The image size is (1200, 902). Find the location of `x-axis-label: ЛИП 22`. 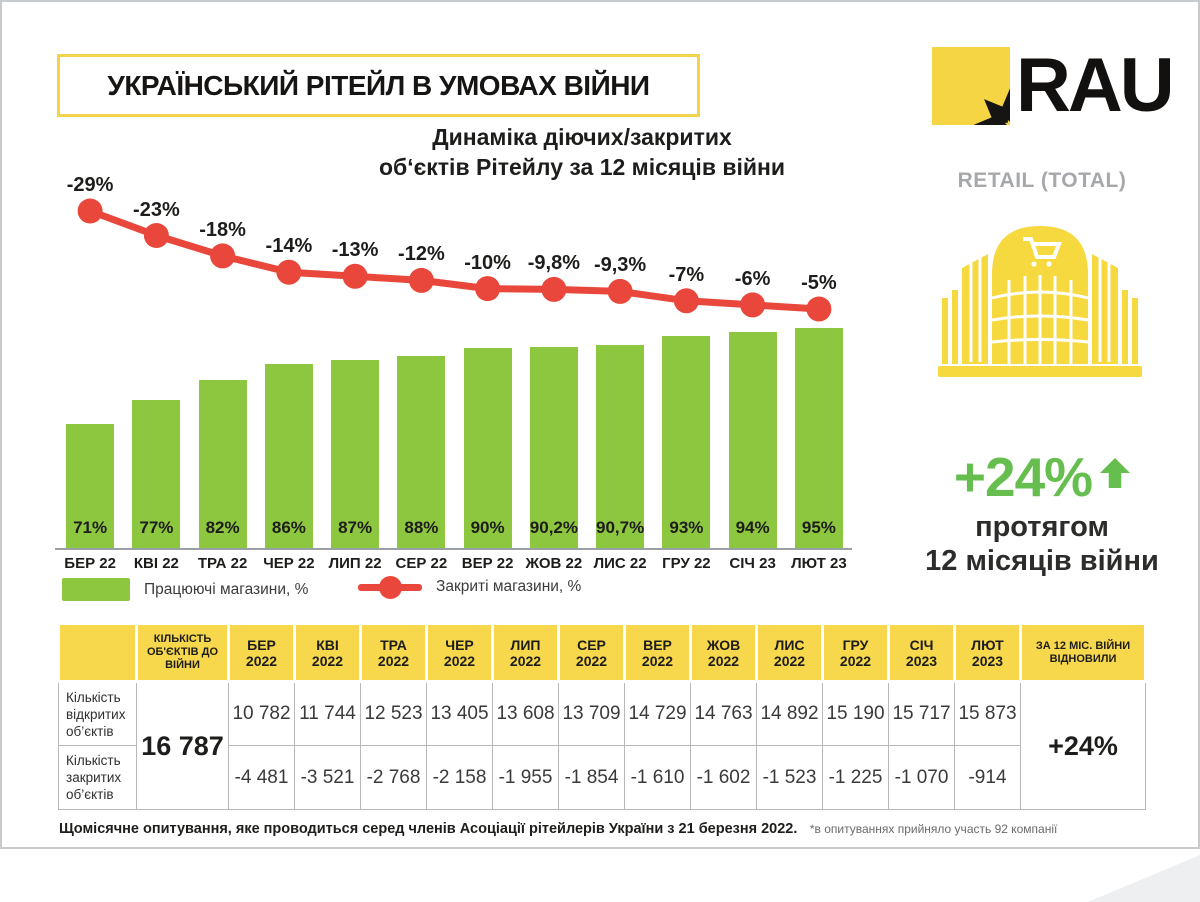

x-axis-label: ЛИП 22 is located at coordinates (355, 563).